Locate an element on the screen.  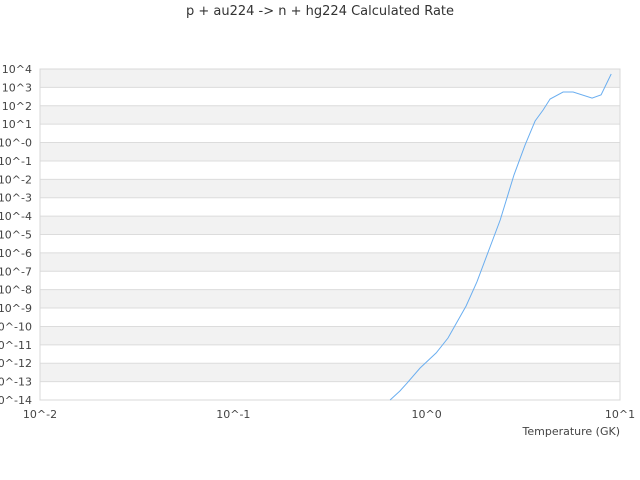
x-axis-label: Temperature (GK) is located at coordinates (571, 431).